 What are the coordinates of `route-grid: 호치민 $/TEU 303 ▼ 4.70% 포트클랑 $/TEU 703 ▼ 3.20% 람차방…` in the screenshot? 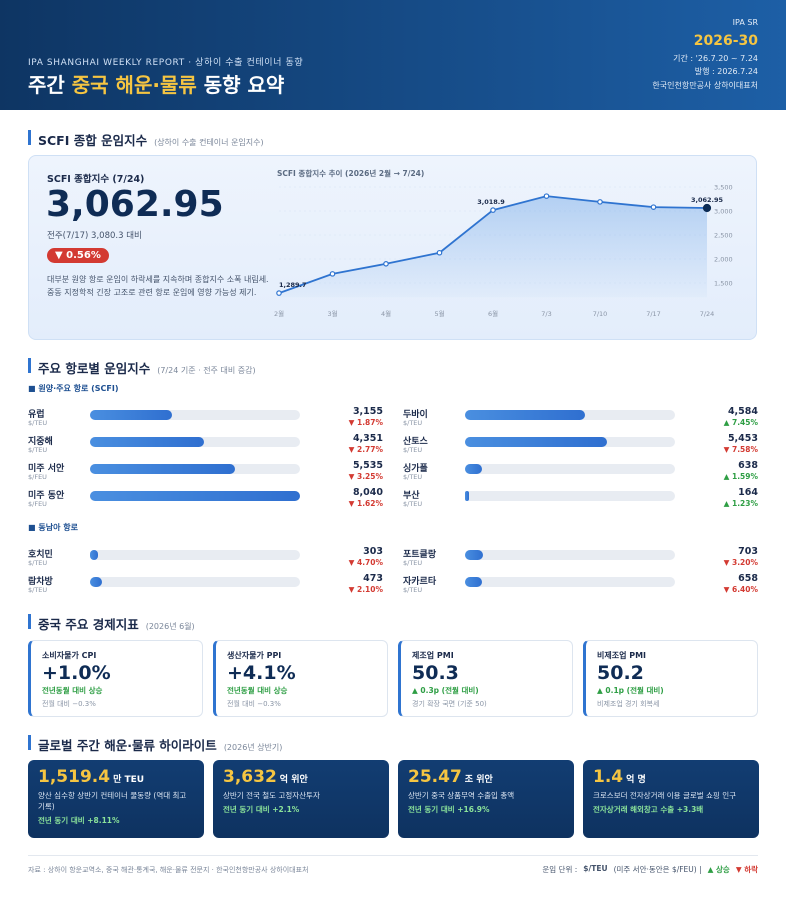 It's located at (393, 572).